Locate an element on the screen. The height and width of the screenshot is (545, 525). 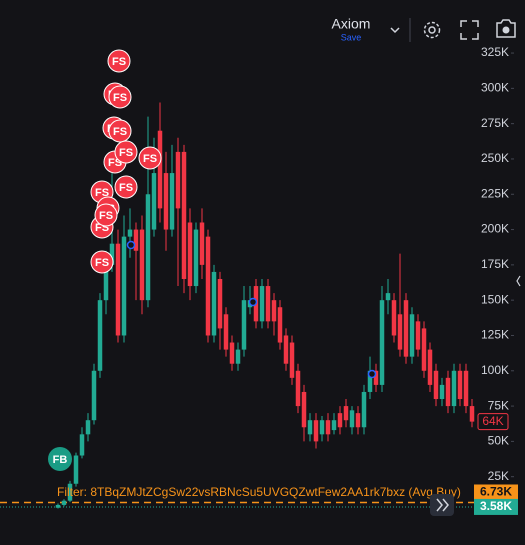
price-label: 3.58K is located at coordinates (496, 506).